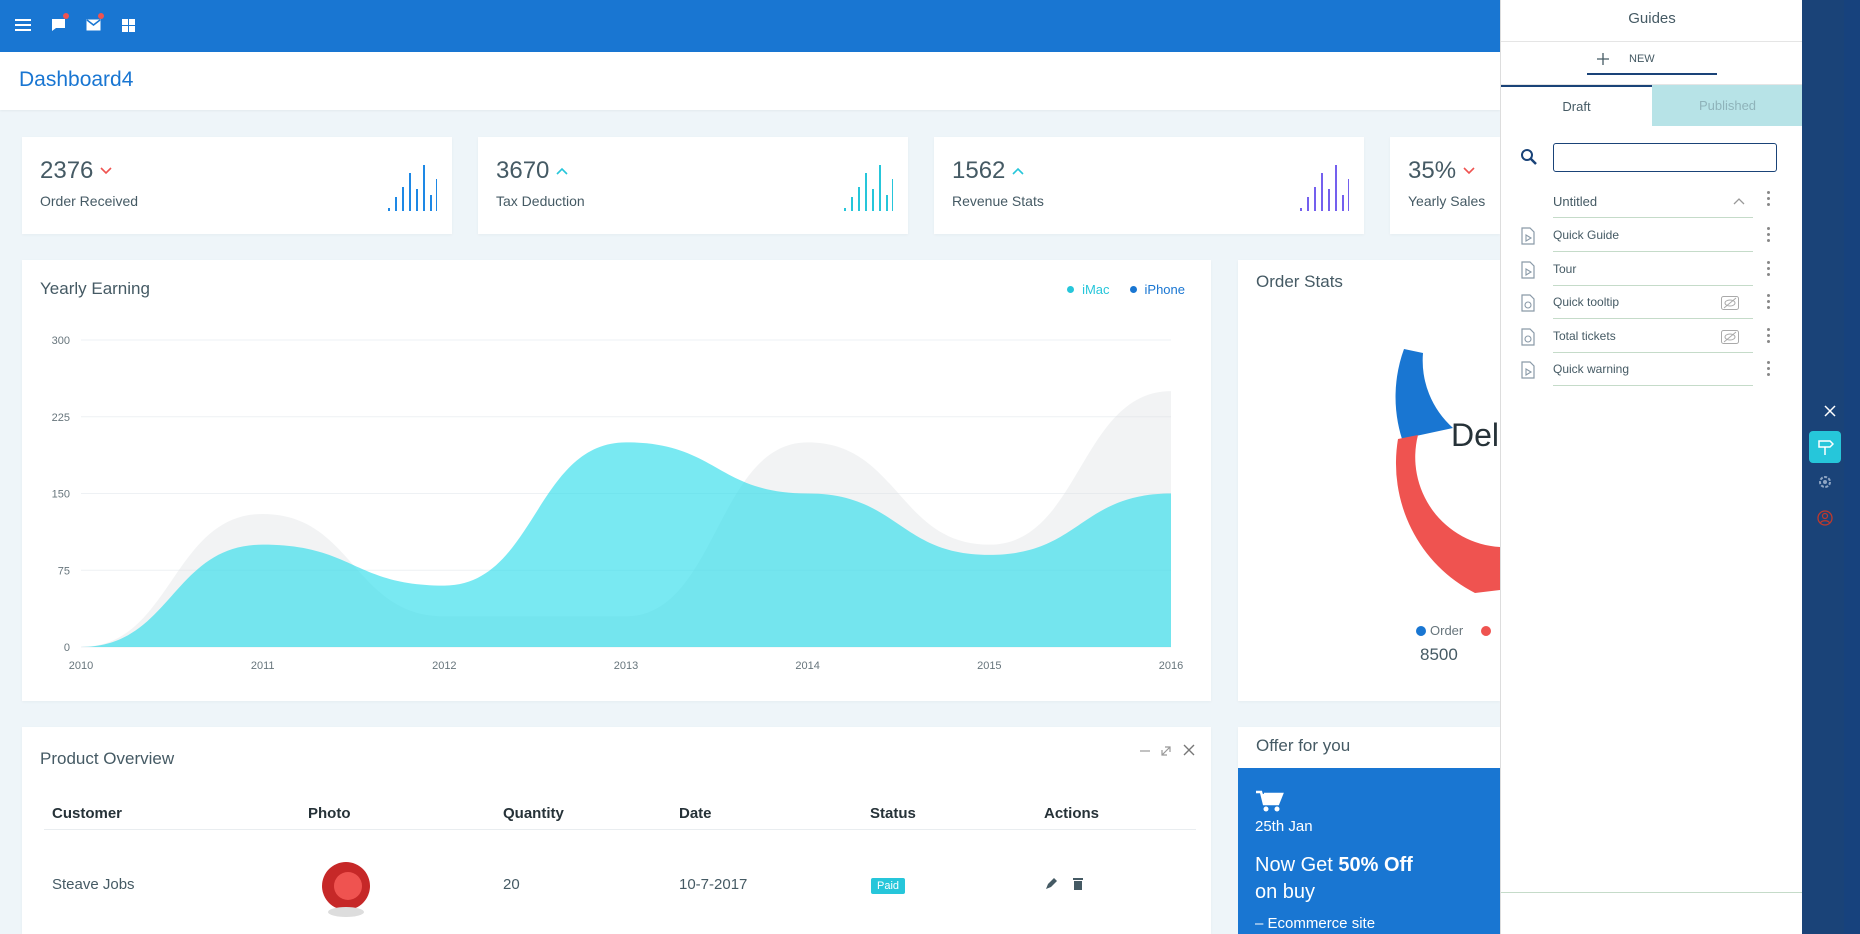 Image resolution: width=1860 pixels, height=934 pixels. Describe the element at coordinates (1825, 518) in the screenshot. I see `user-circle-icon` at that location.